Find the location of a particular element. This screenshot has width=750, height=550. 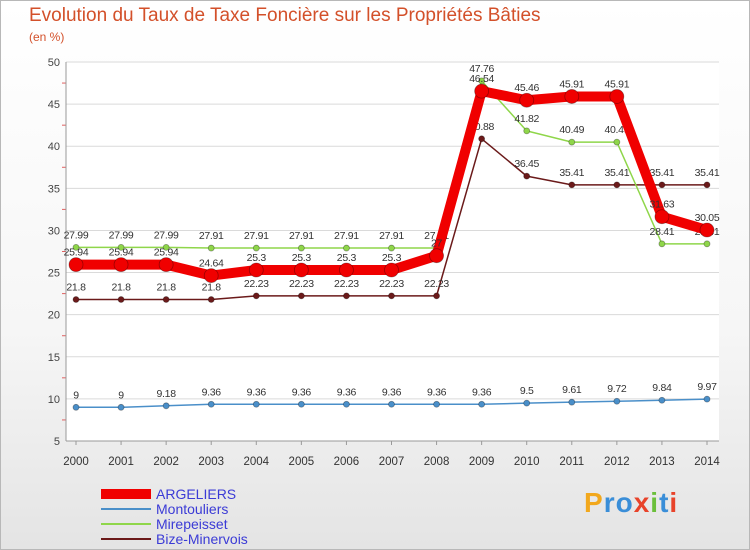

data-label-argeliers: 46.54 is located at coordinates (481, 79).